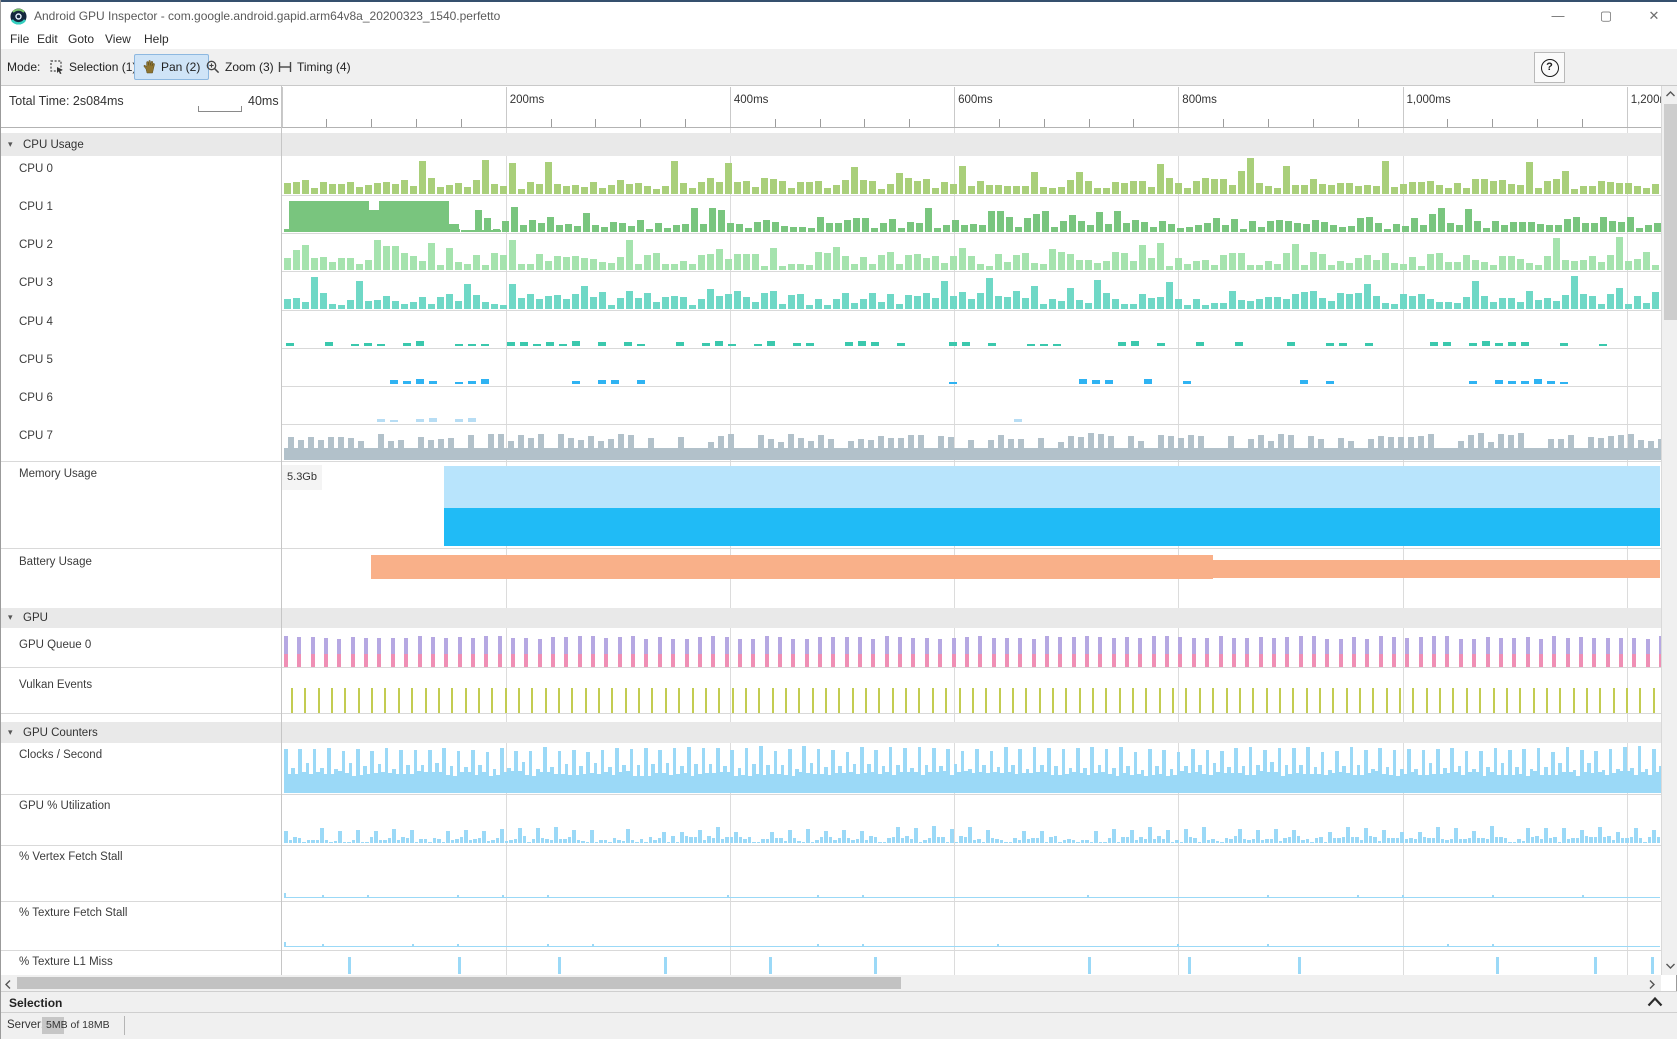 The height and width of the screenshot is (1039, 1677). Describe the element at coordinates (314, 67) in the screenshot. I see `timing-mode-button: Timing (4)` at that location.